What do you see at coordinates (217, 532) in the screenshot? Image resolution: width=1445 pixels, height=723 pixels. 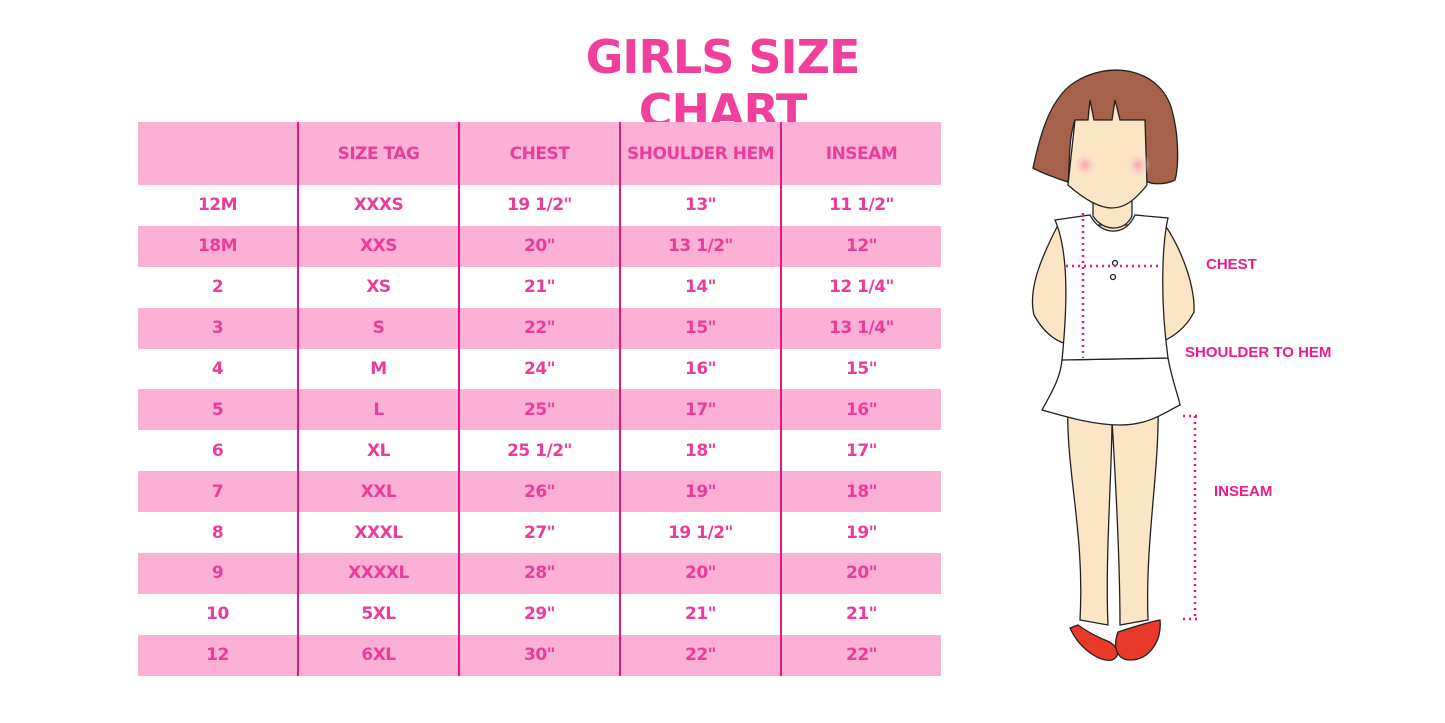 I see `table-cell: 8` at bounding box center [217, 532].